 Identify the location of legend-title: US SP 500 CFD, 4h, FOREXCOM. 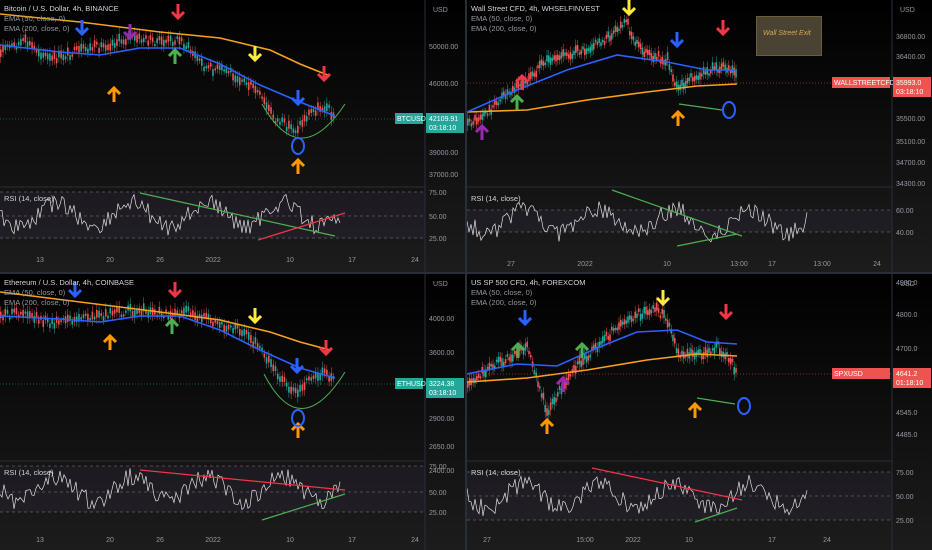
(528, 282).